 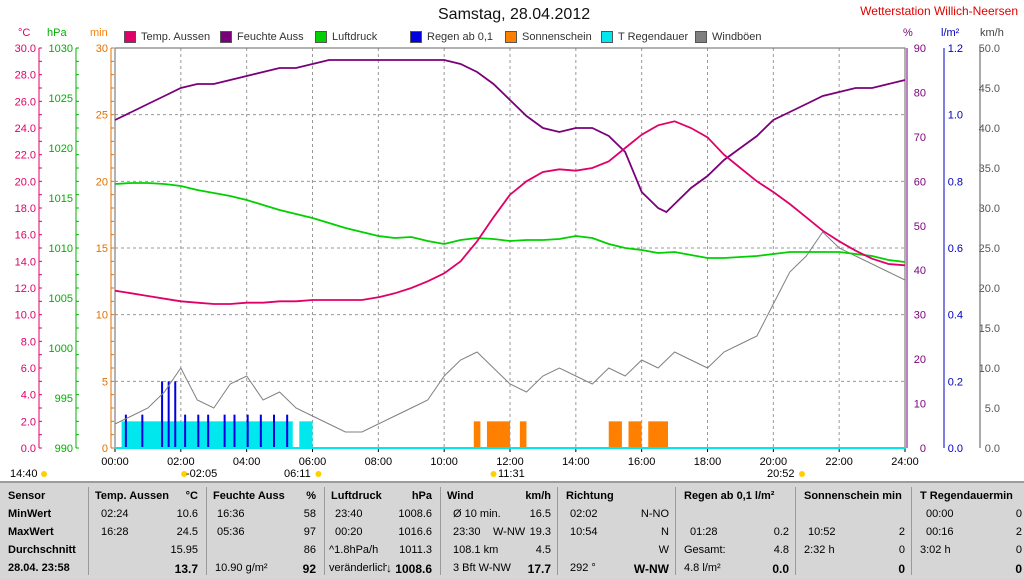 What do you see at coordinates (61, 299) in the screenshot?
I see `pressure-tick-label: 1005` at bounding box center [61, 299].